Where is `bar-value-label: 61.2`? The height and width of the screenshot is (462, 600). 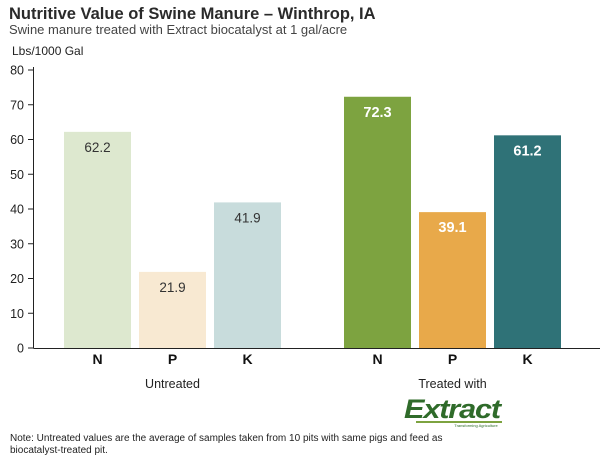
bar-value-label: 61.2 is located at coordinates (527, 151).